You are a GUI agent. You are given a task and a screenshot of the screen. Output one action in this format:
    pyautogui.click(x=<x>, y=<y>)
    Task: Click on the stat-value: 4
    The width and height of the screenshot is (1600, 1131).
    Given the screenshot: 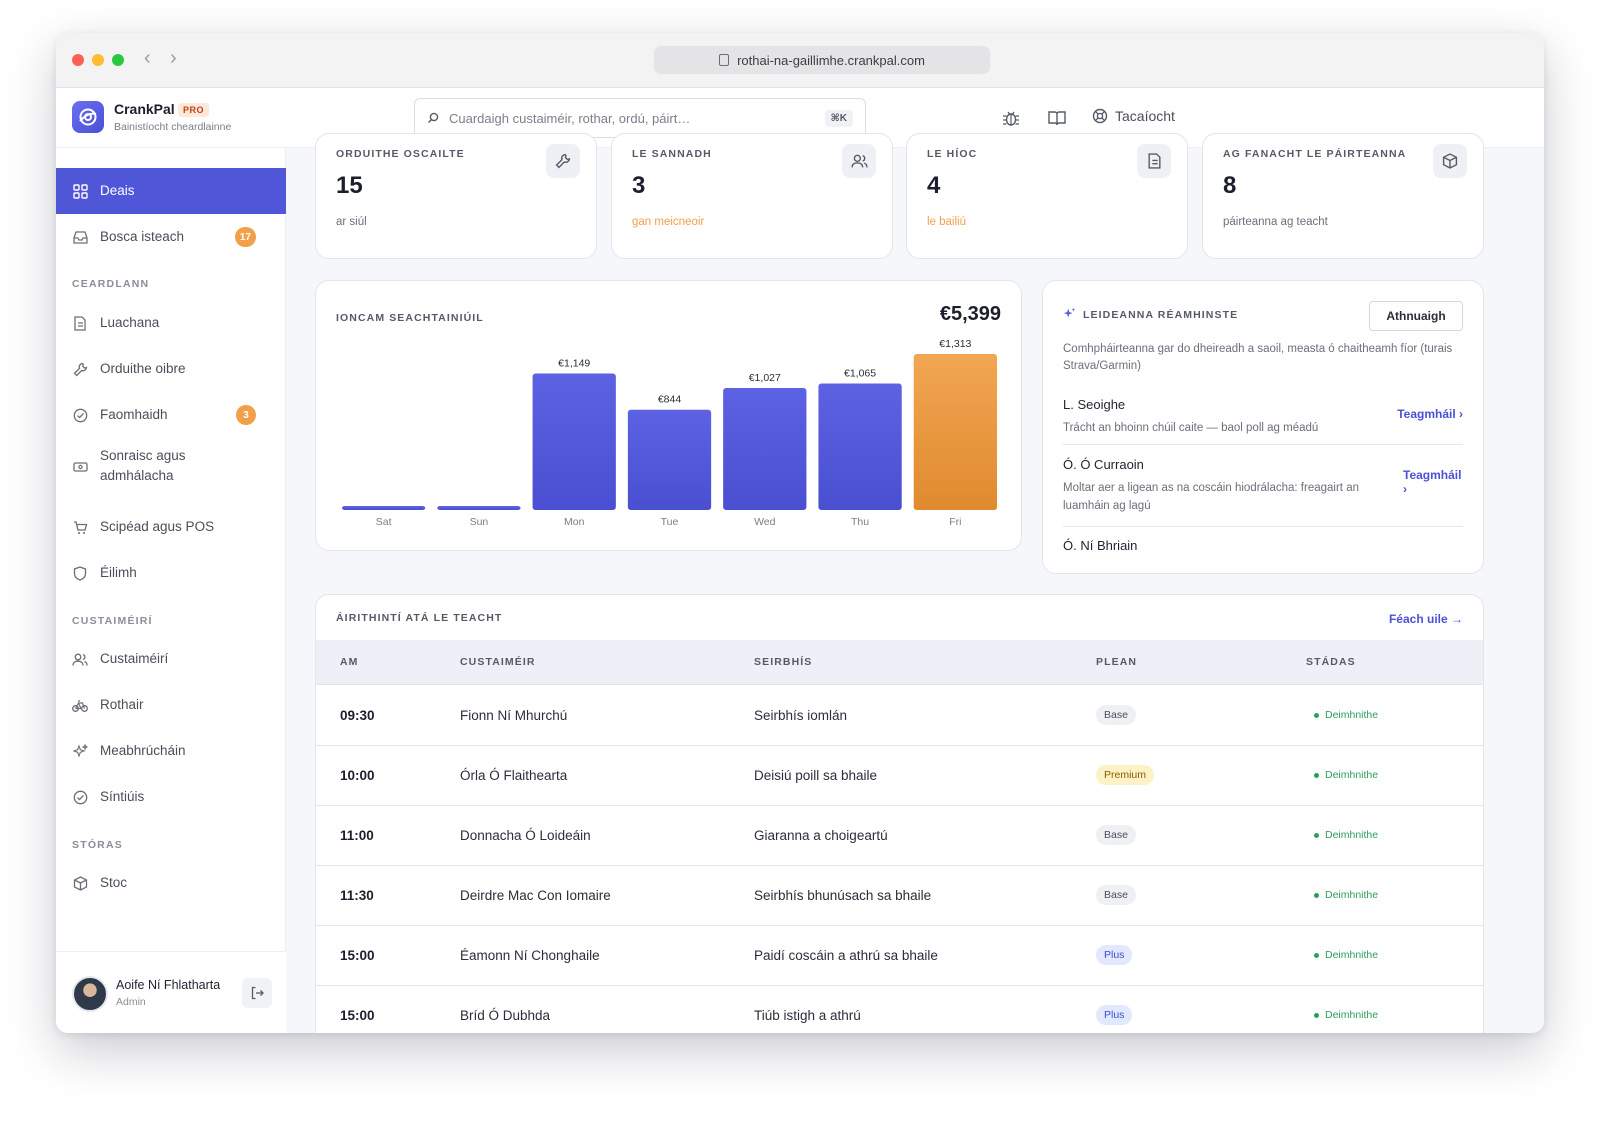 What is the action you would take?
    pyautogui.click(x=934, y=185)
    